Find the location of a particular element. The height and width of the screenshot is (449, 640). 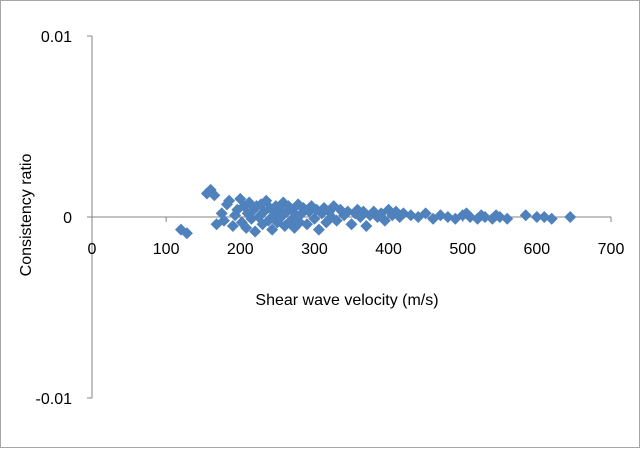

y-ticks: -0.01 0 0.01 is located at coordinates (64, 218).